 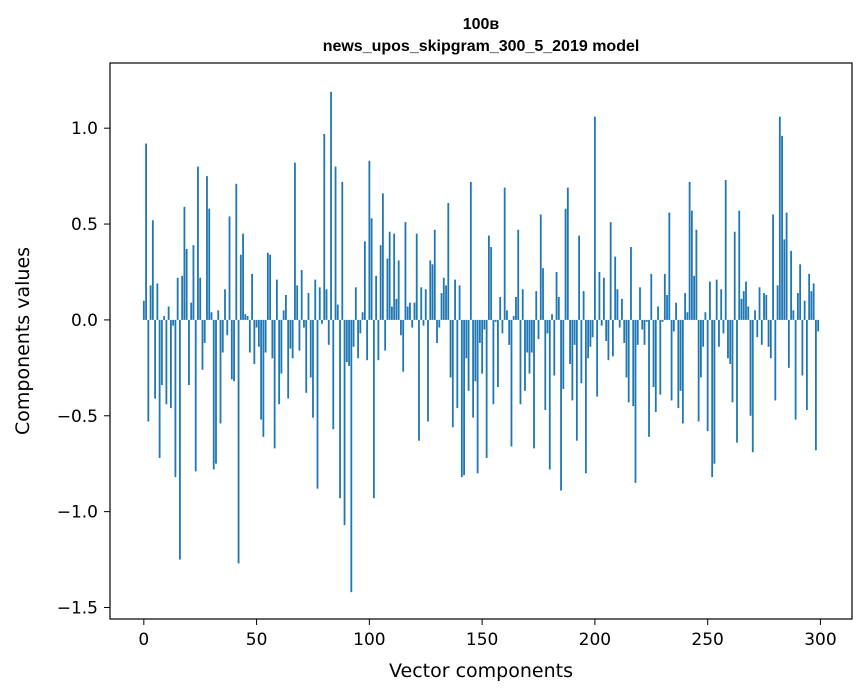 What do you see at coordinates (77, 513) in the screenshot?
I see `y-tick-label: −1.0` at bounding box center [77, 513].